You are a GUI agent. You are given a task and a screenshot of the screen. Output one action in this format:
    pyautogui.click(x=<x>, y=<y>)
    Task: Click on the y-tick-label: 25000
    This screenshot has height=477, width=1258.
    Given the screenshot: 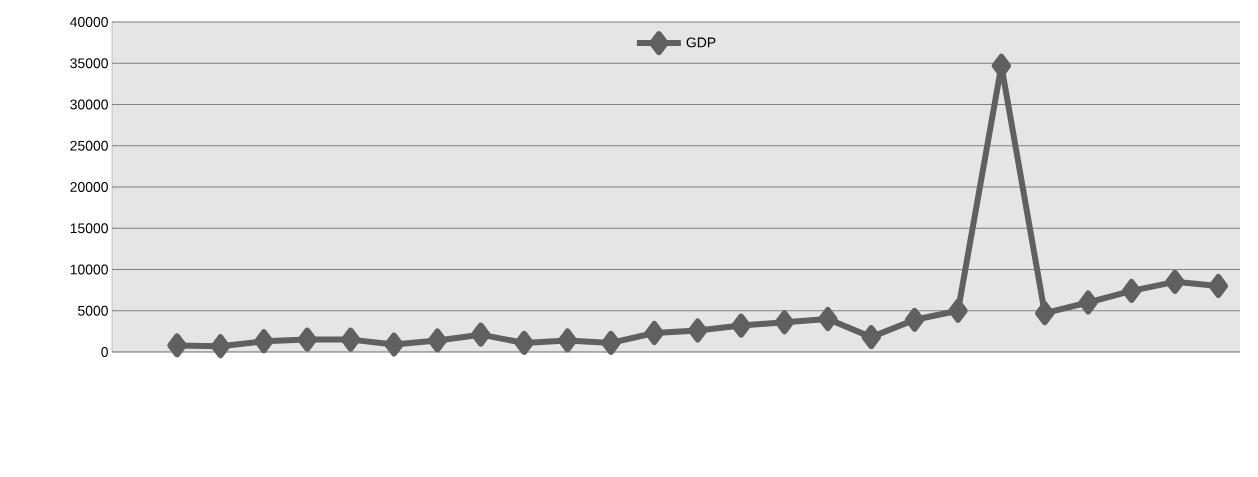 What is the action you would take?
    pyautogui.click(x=89, y=145)
    